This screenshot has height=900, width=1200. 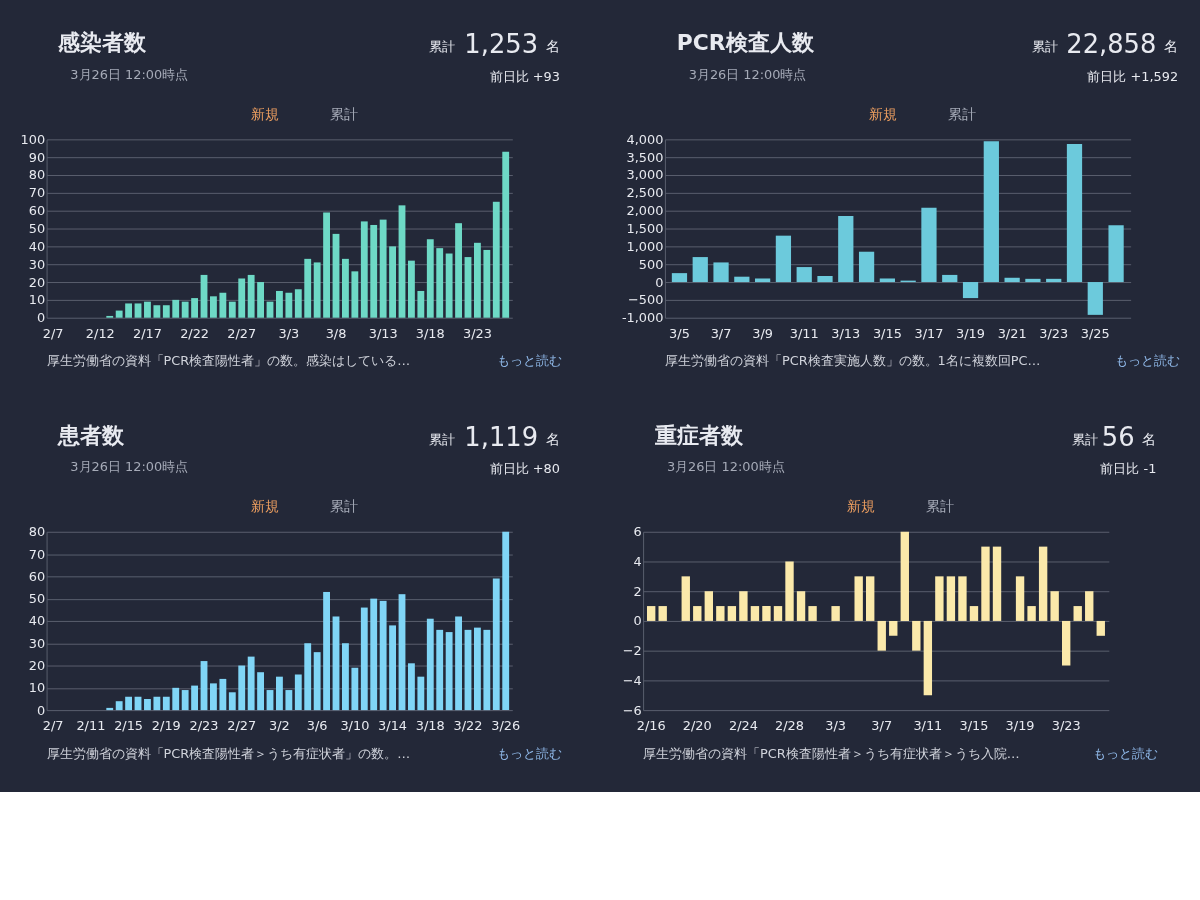 I want to click on text: 22,858, so click(x=1111, y=44).